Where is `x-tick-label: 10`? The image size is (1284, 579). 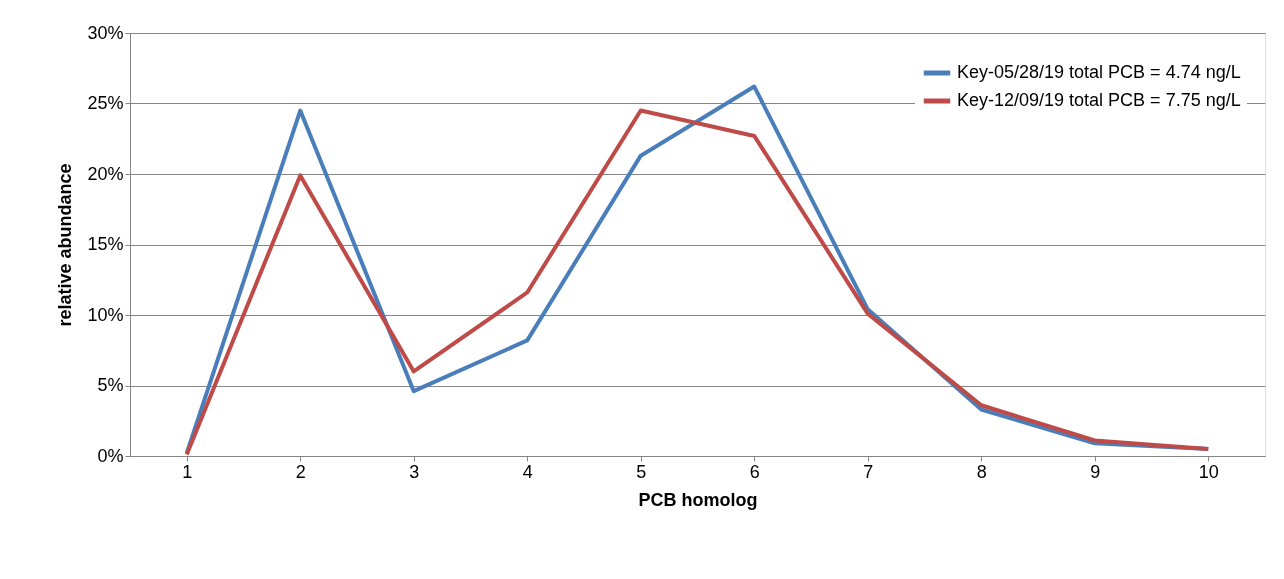
x-tick-label: 10 is located at coordinates (1208, 471).